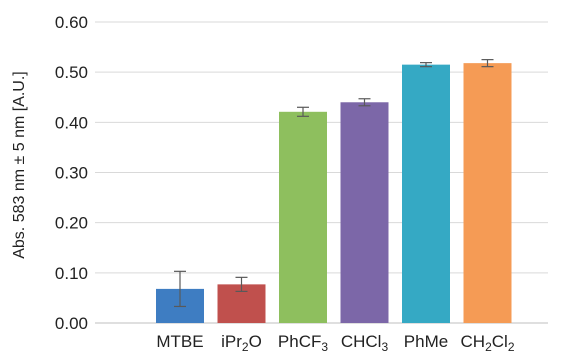 The height and width of the screenshot is (353, 565). What do you see at coordinates (179, 341) in the screenshot?
I see `x-category-label: MTBE` at bounding box center [179, 341].